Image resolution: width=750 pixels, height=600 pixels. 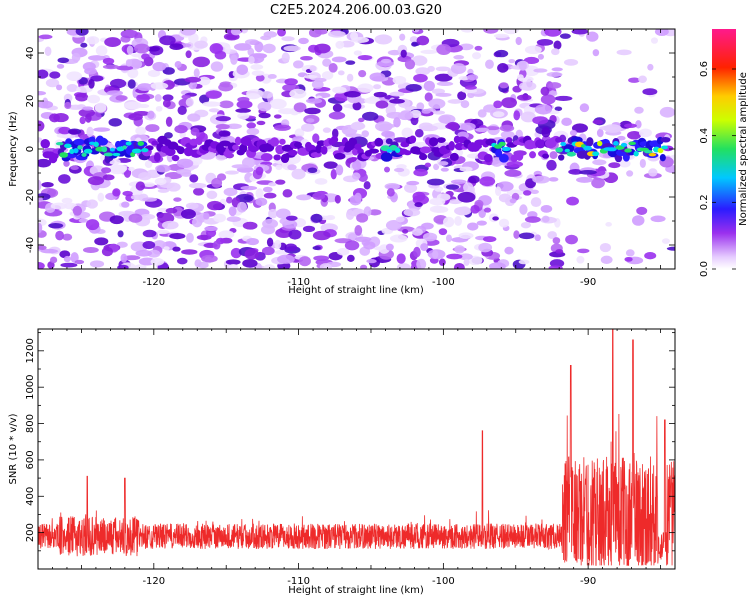 I want to click on y-tick-label: 20, so click(x=30, y=101).